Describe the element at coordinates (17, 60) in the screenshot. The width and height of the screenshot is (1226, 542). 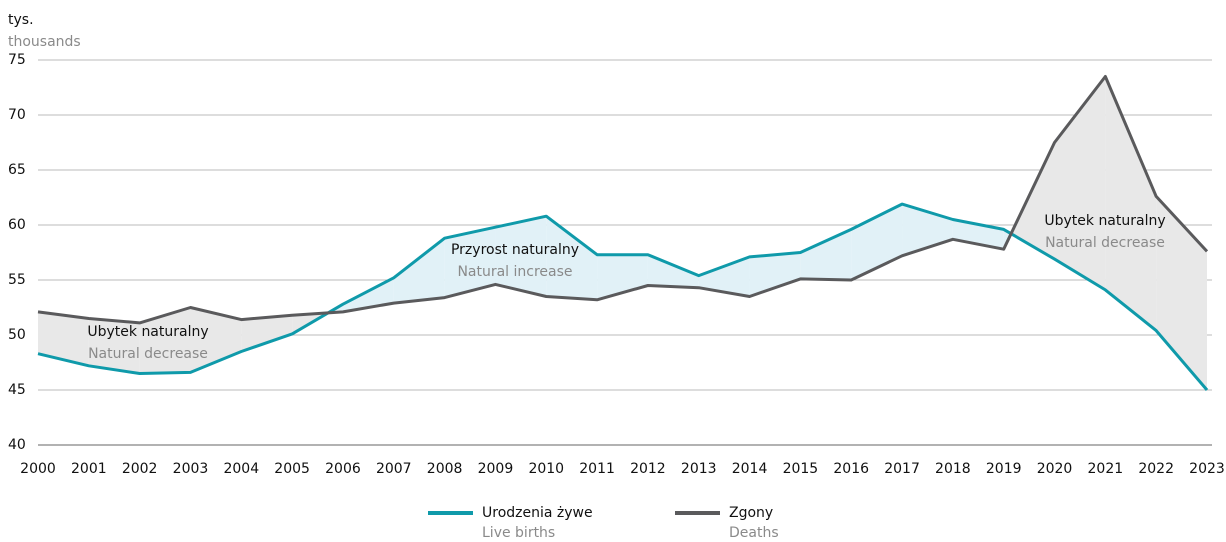
I see `y-tick-label: 75` at that location.